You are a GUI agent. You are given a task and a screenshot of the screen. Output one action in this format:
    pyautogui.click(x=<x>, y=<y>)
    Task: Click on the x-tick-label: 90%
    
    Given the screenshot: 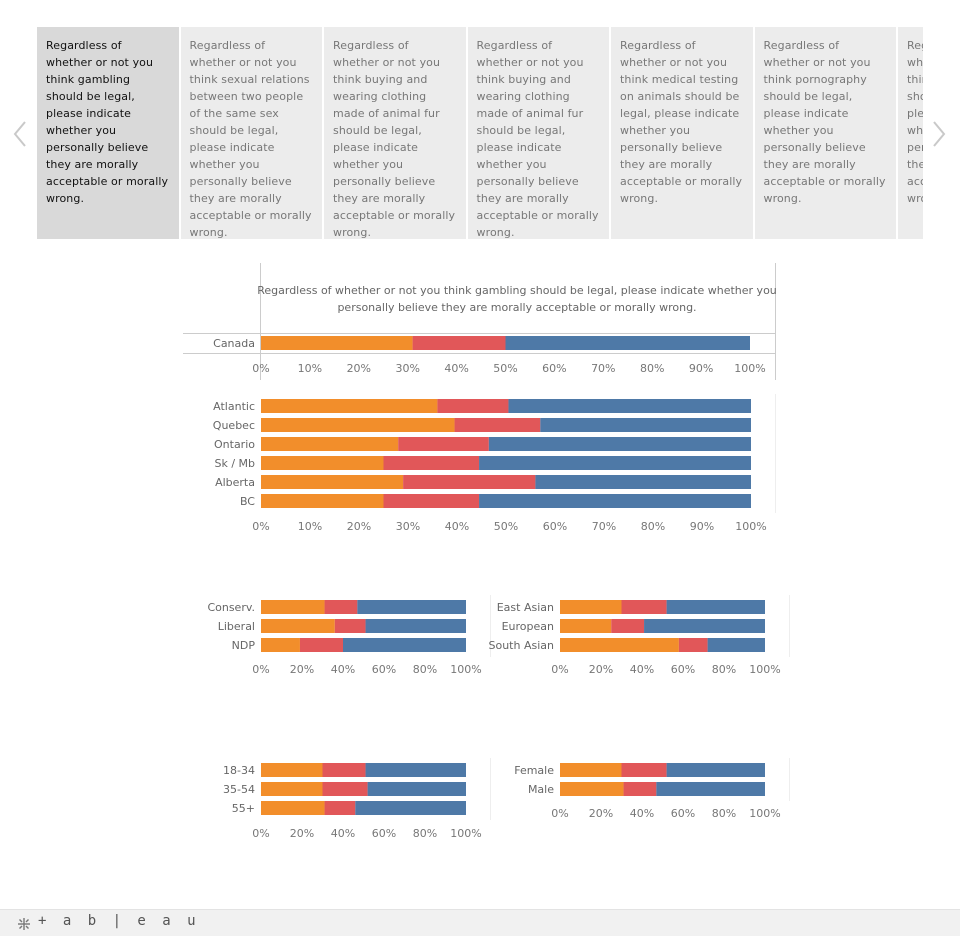 What is the action you would take?
    pyautogui.click(x=701, y=368)
    